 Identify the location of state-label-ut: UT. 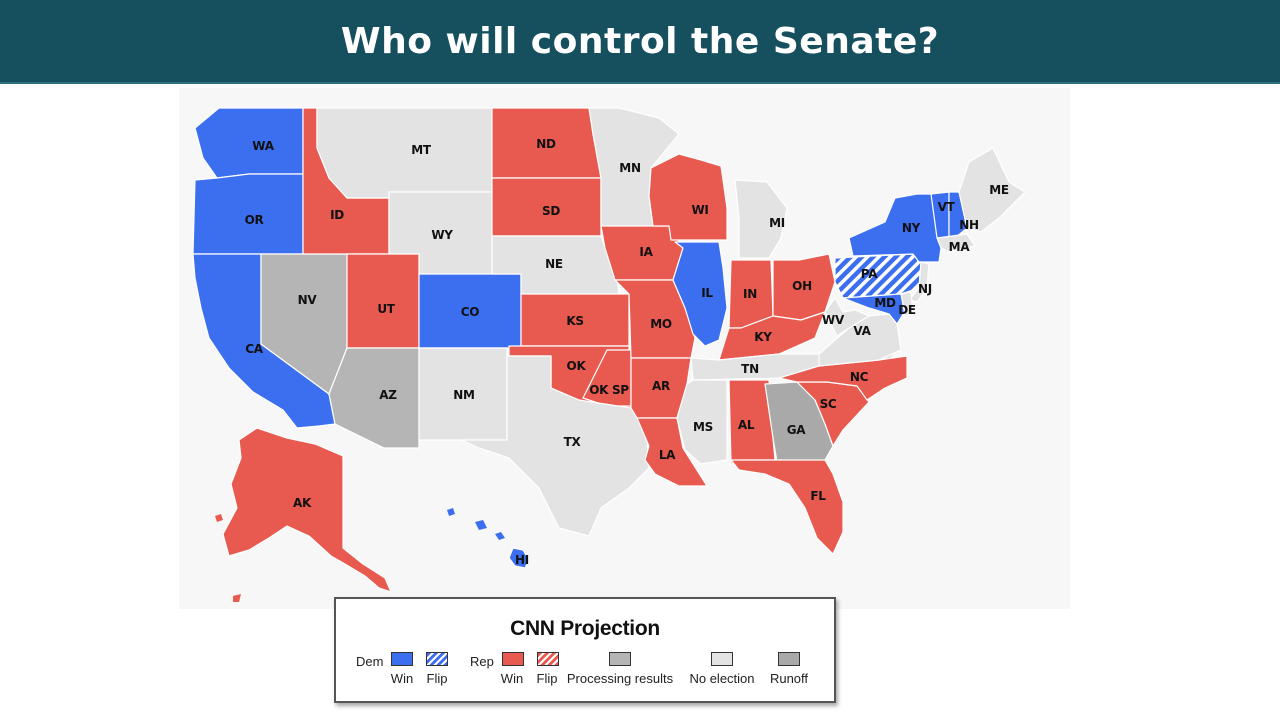
(386, 309).